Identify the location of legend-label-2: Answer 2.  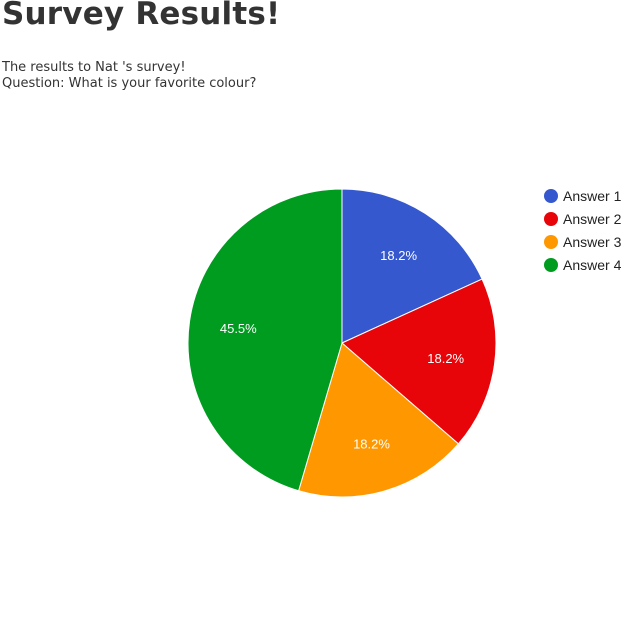
(592, 219).